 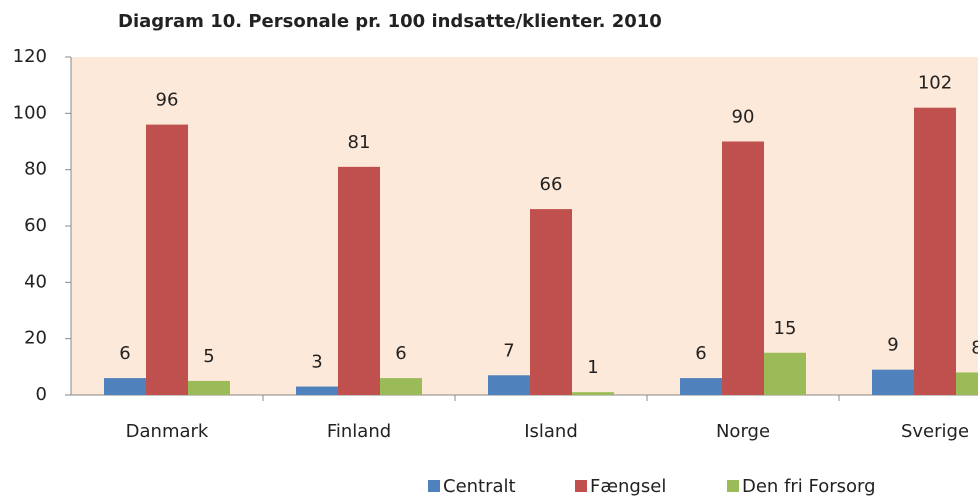 I want to click on legend-label: Fængsel, so click(x=628, y=486).